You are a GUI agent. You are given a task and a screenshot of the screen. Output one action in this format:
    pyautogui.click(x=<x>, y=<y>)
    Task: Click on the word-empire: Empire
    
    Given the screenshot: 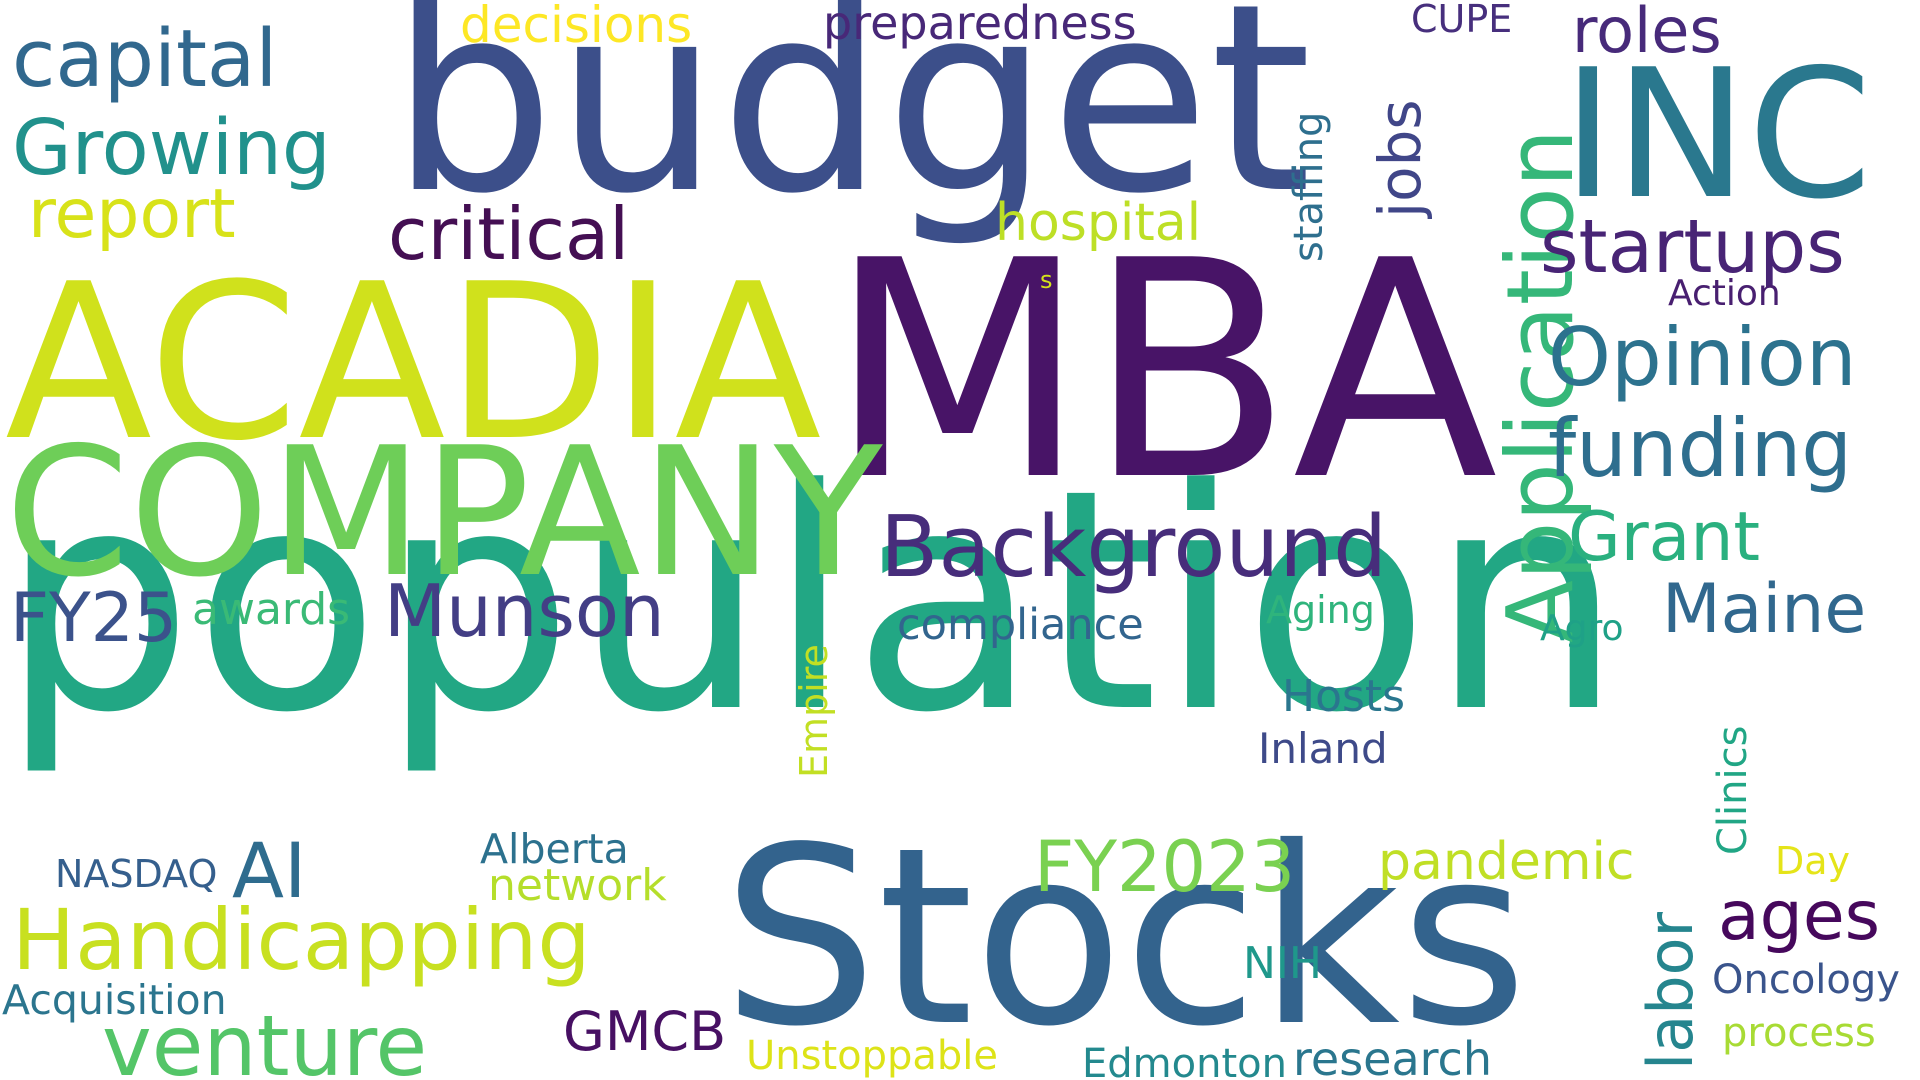 What is the action you would take?
    pyautogui.click(x=814, y=711)
    